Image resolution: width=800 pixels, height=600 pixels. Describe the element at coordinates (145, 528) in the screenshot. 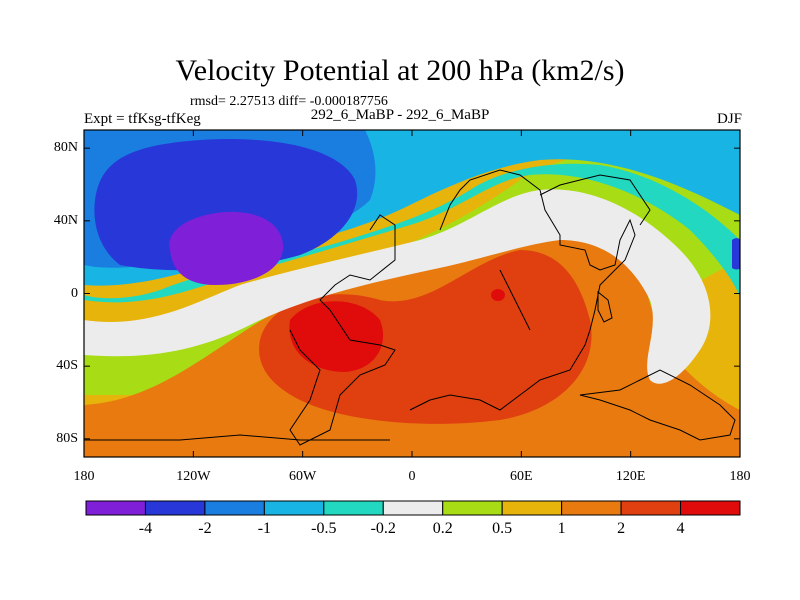

I see `colorbar-label: -4` at that location.